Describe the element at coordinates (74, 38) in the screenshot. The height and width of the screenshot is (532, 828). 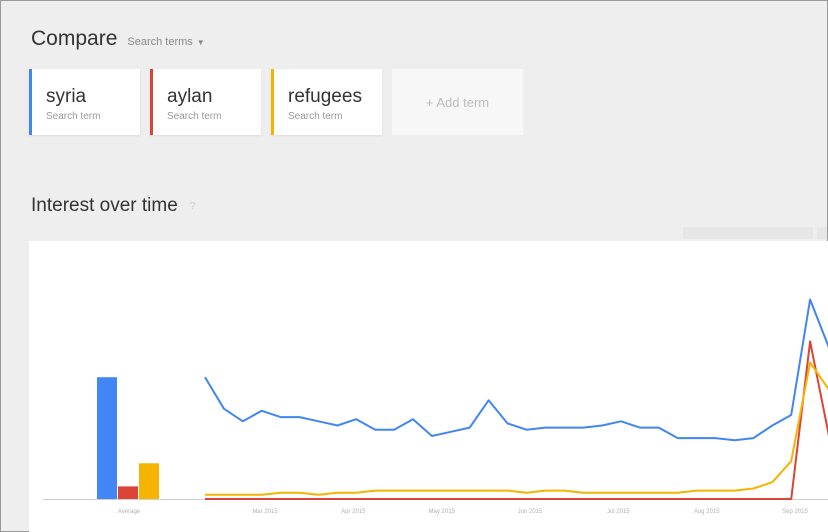
I see `compare-title: Compare` at that location.